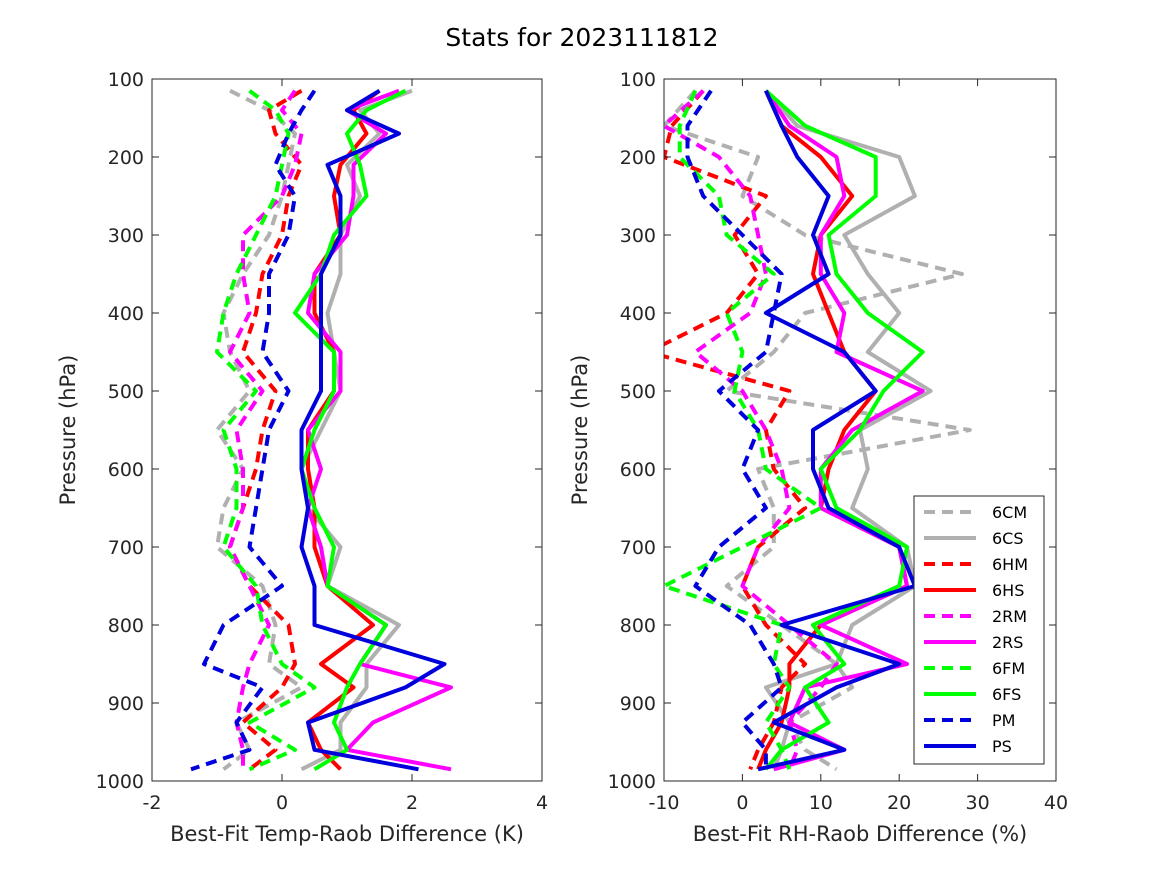  What do you see at coordinates (899, 803) in the screenshot?
I see `x-tick-label: 20` at bounding box center [899, 803].